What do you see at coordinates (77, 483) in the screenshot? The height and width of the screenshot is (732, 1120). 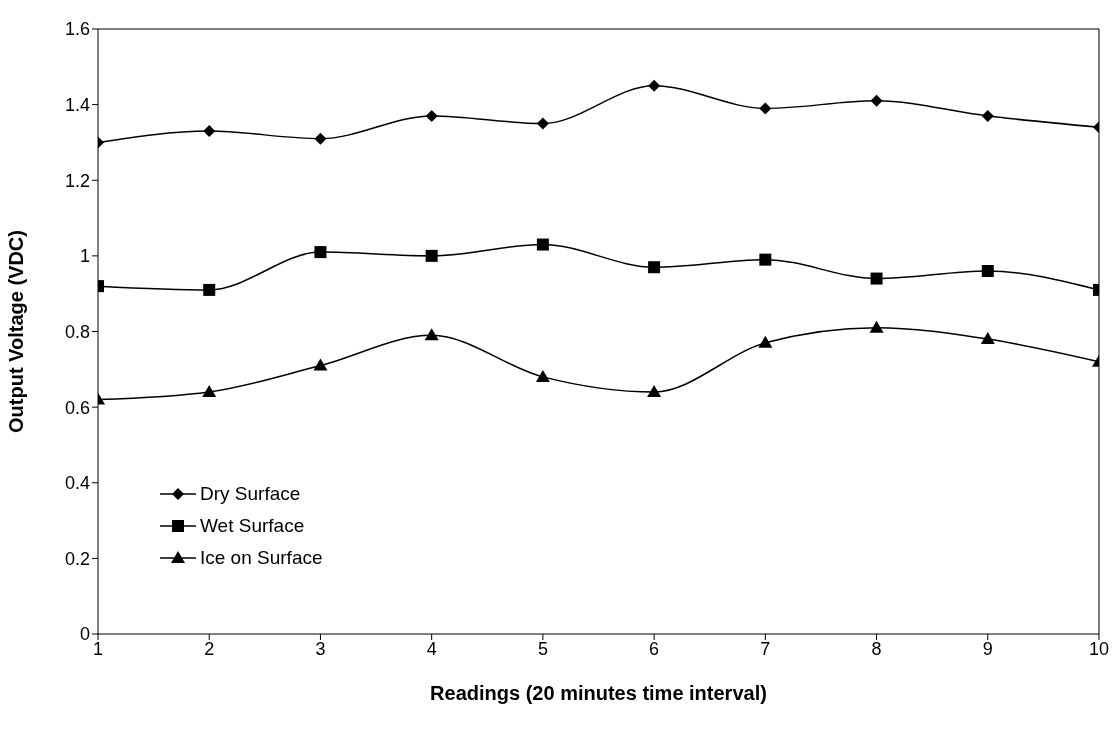 I see `y-tick-label: 0.4` at bounding box center [77, 483].